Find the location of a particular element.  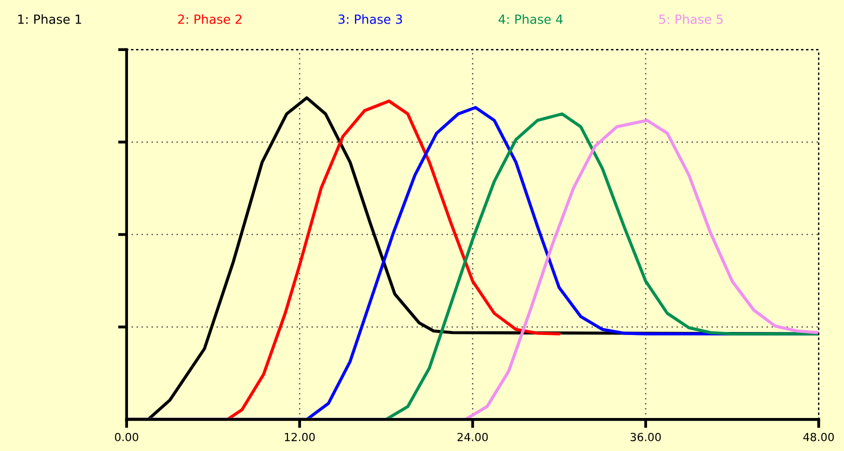

text: 5: Phase 5 is located at coordinates (691, 19).